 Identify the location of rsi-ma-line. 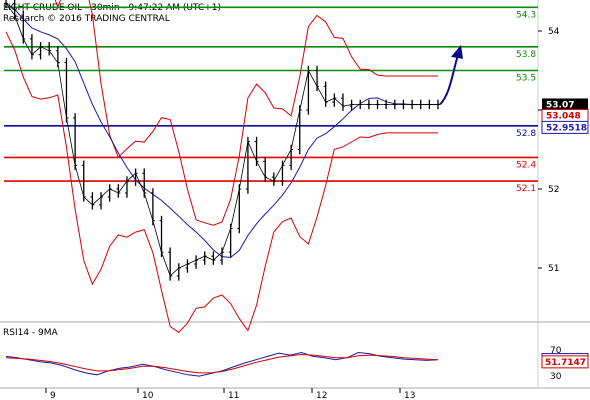
(222, 363).